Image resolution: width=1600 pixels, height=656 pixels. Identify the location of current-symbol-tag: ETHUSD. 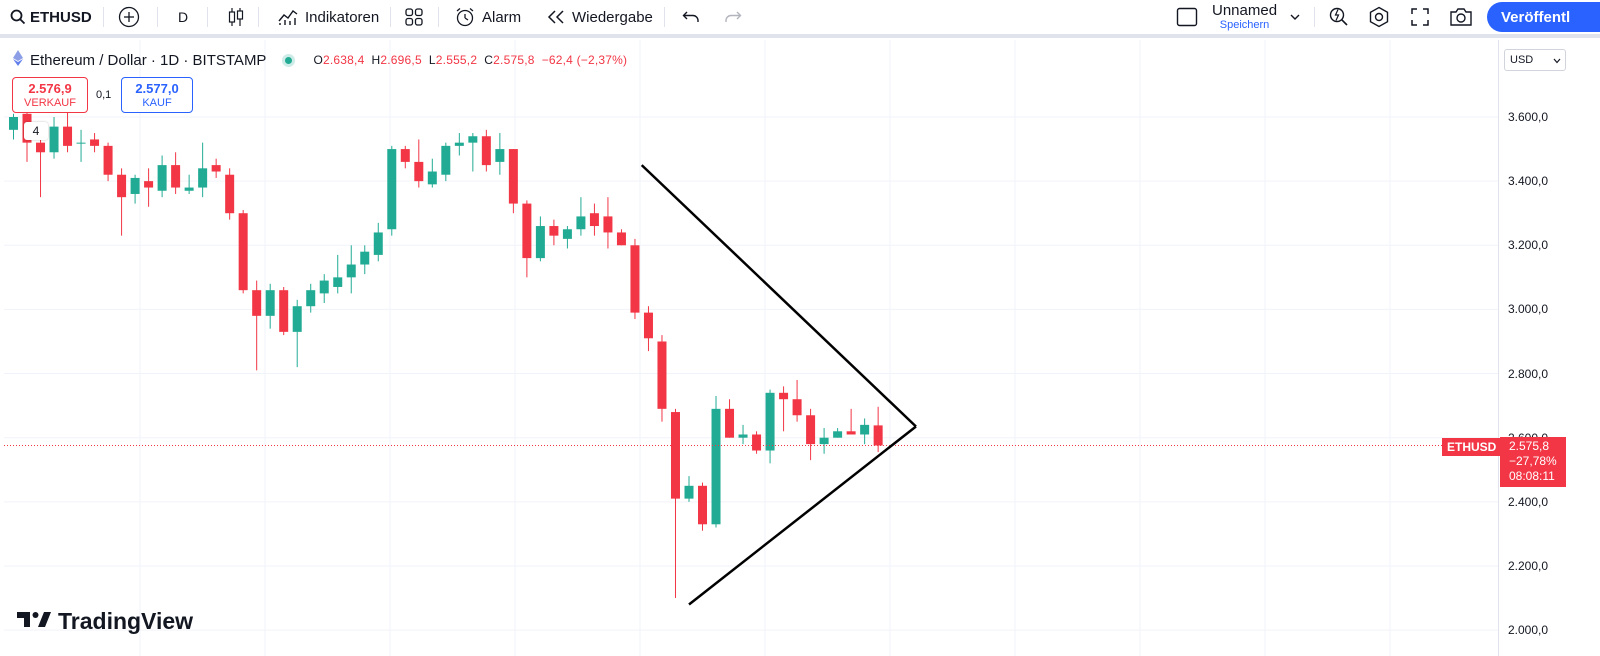
(1472, 447).